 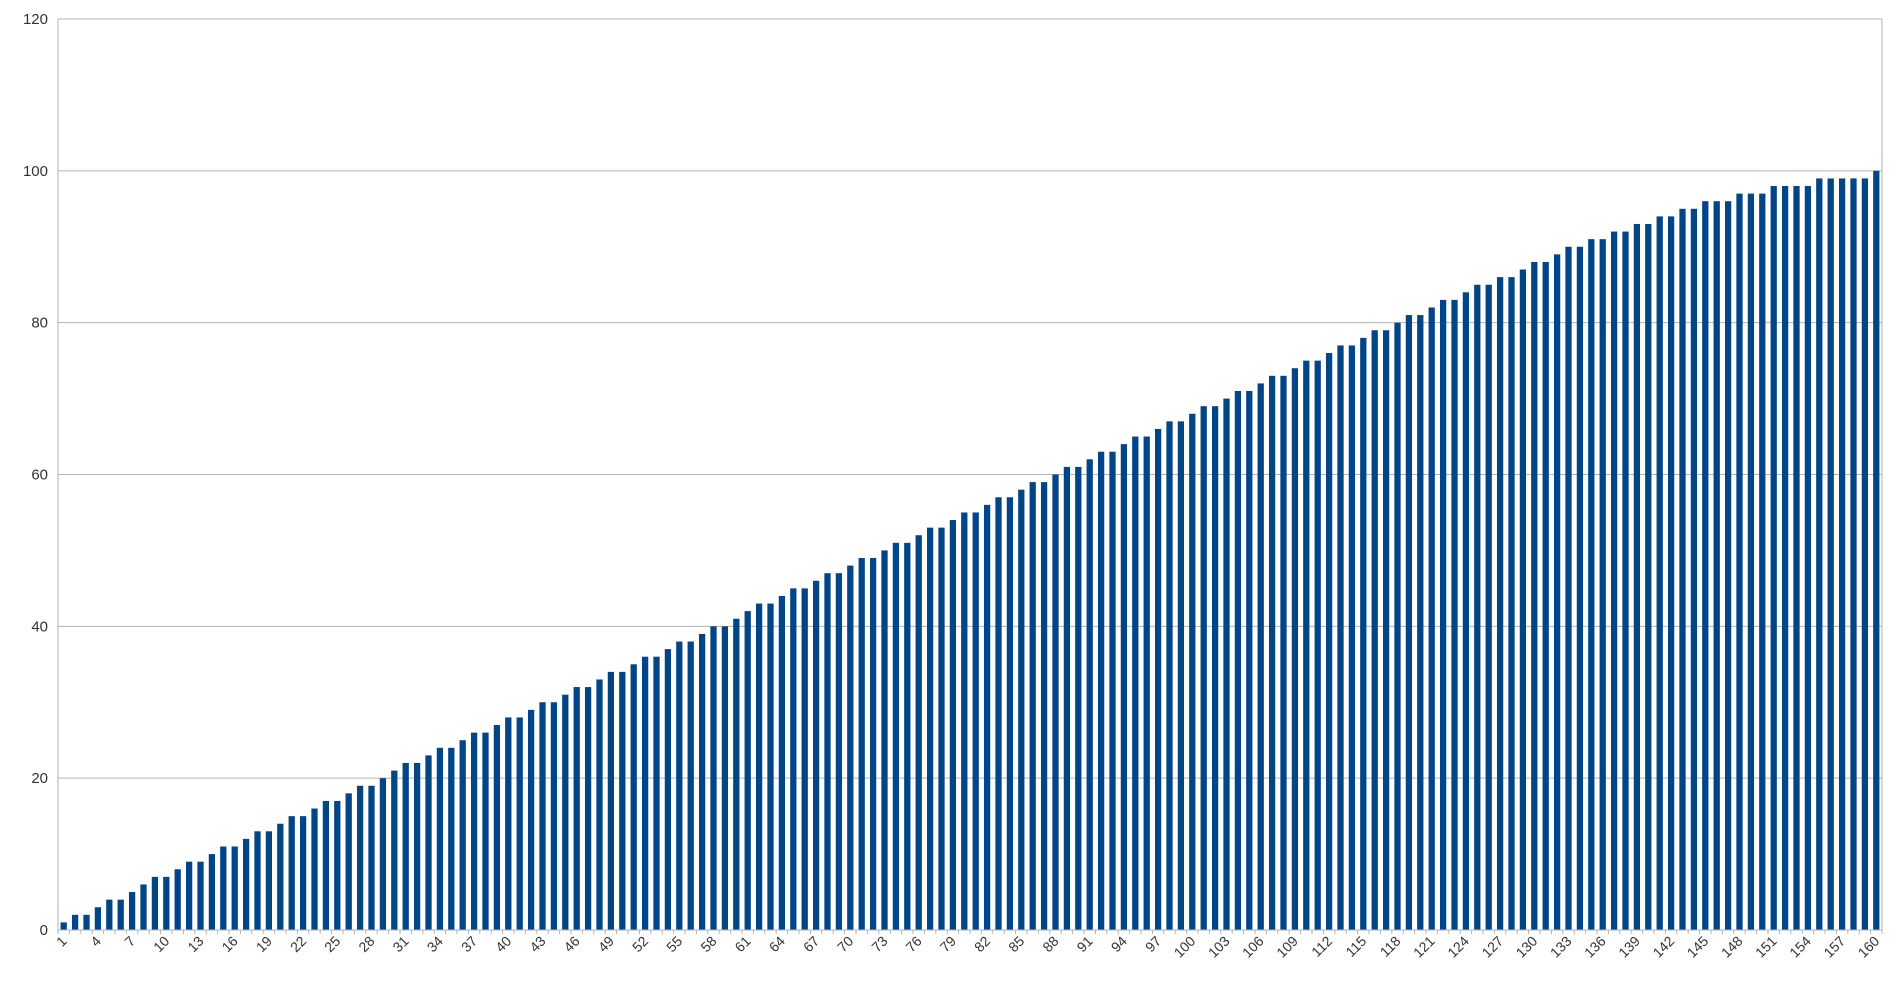 I want to click on x-tick-label-115: 115, so click(x=1355, y=946).